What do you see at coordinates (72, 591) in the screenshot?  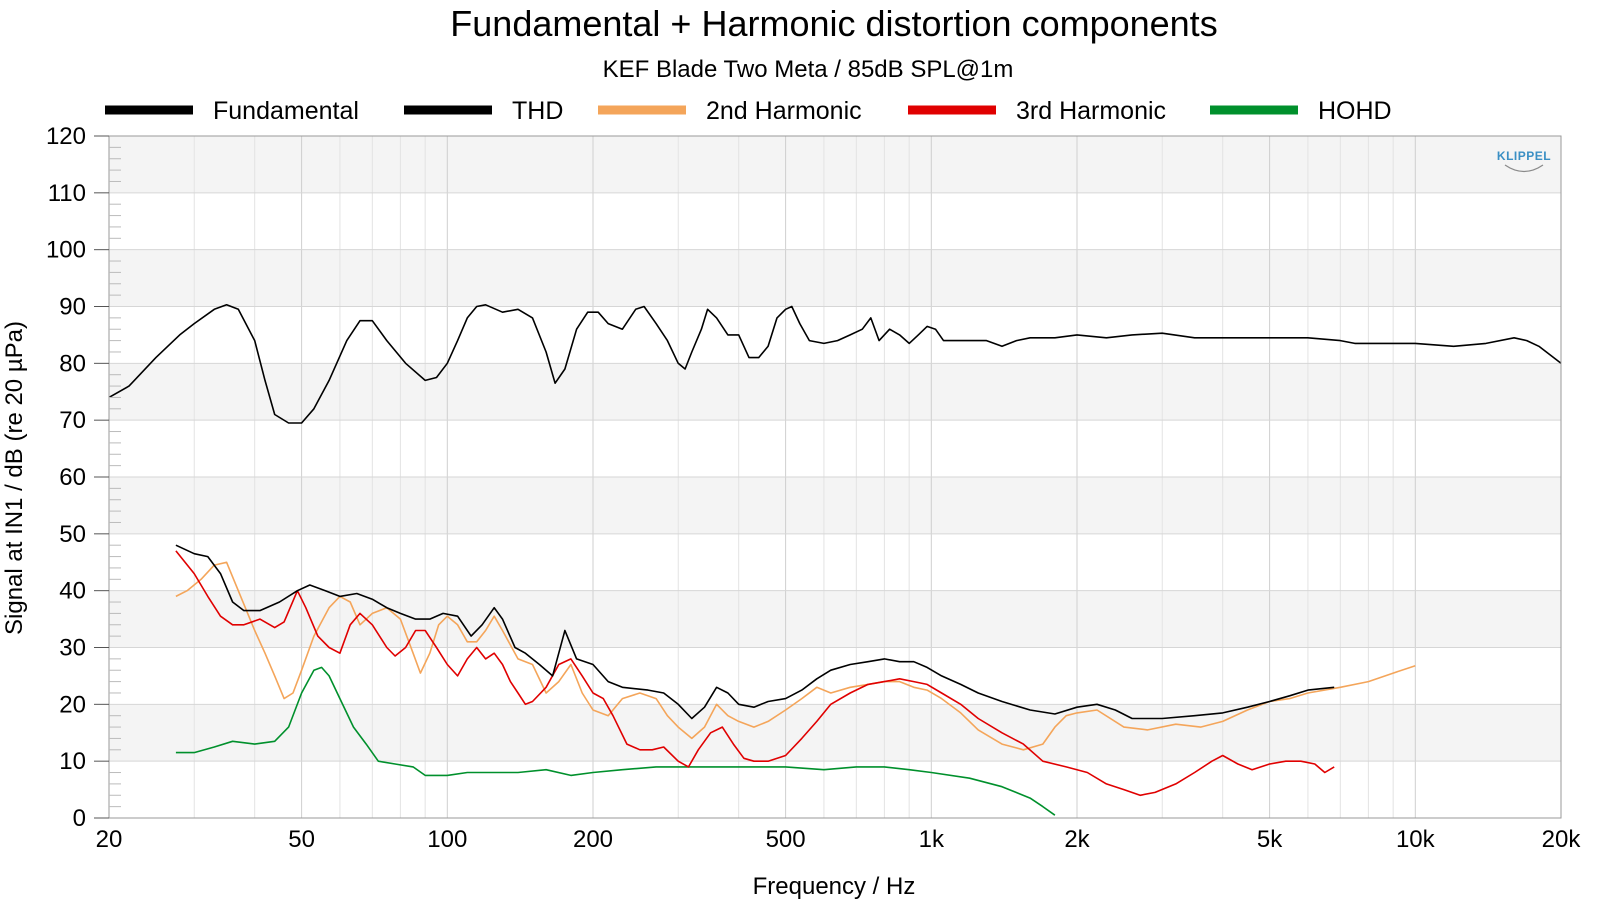 I see `y-tick-label: 40` at bounding box center [72, 591].